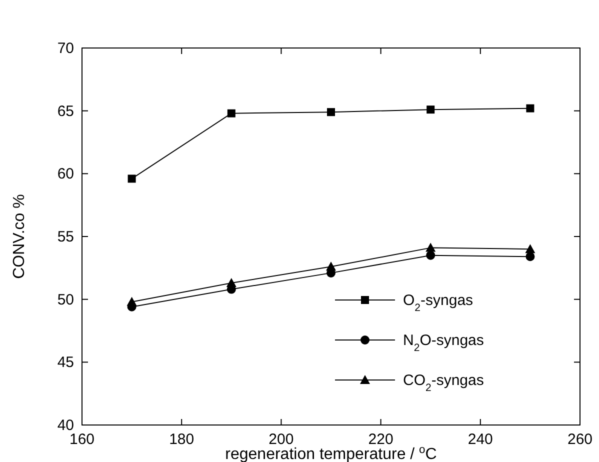 This screenshot has width=599, height=462. What do you see at coordinates (65, 48) in the screenshot?
I see `y-tick-label: 70` at bounding box center [65, 48].